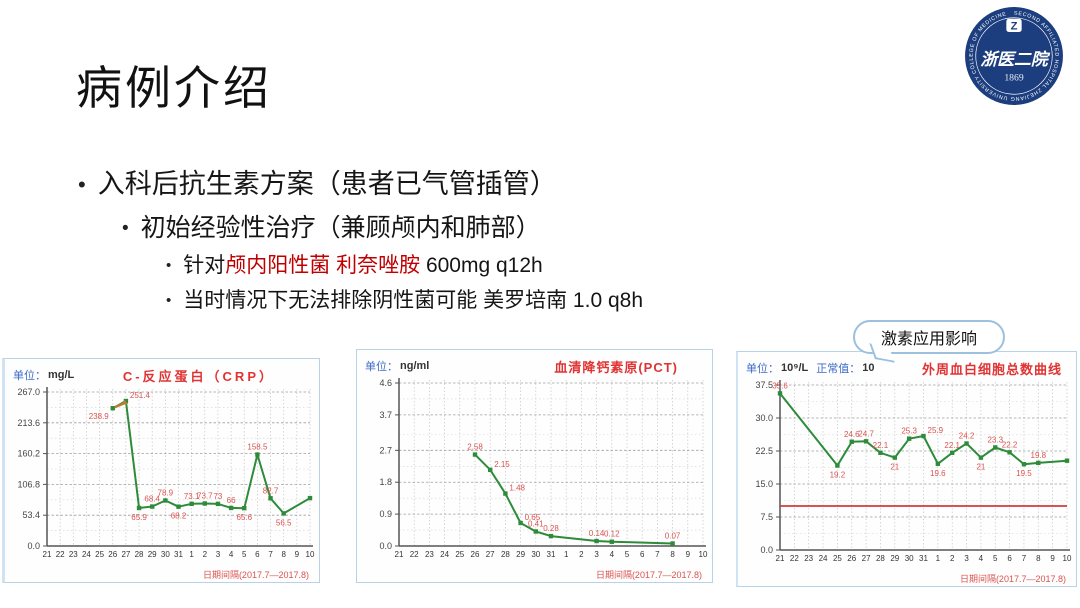 Image resolution: width=1080 pixels, height=608 pixels. I want to click on bullet-item: • 针对颅内阳性菌 利奈唑胺 600mg q12h, so click(472, 266).